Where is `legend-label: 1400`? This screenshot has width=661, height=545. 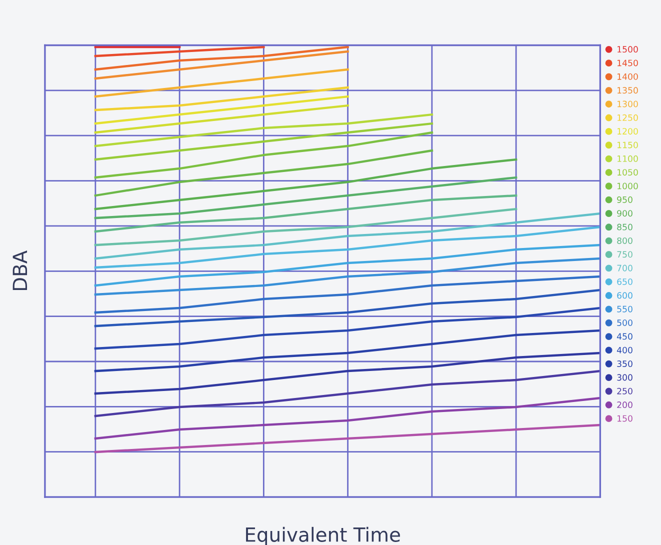
legend-label: 1400 is located at coordinates (627, 76).